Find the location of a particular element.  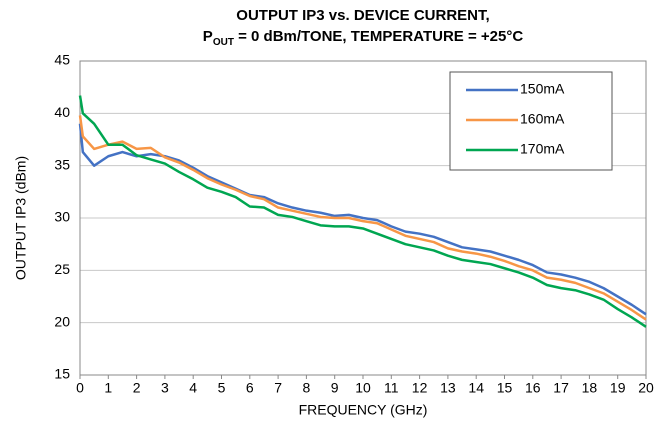

legend-label: 170mA is located at coordinates (542, 149).